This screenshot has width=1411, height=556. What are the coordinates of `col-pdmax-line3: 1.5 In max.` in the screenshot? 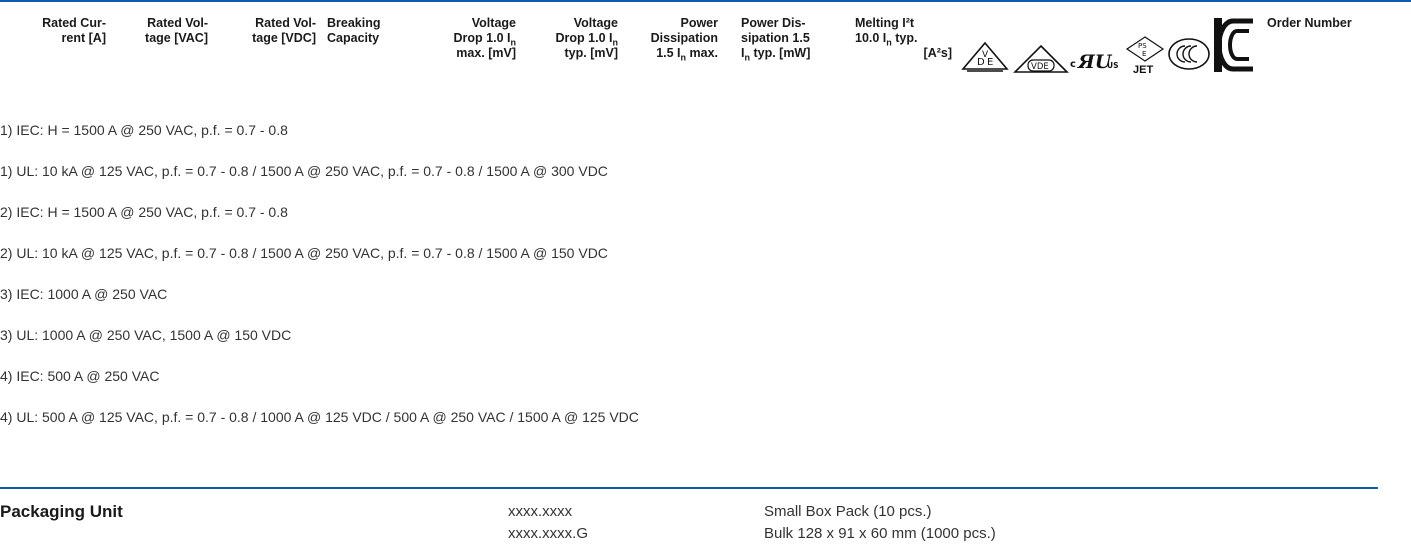 It's located at (687, 54).